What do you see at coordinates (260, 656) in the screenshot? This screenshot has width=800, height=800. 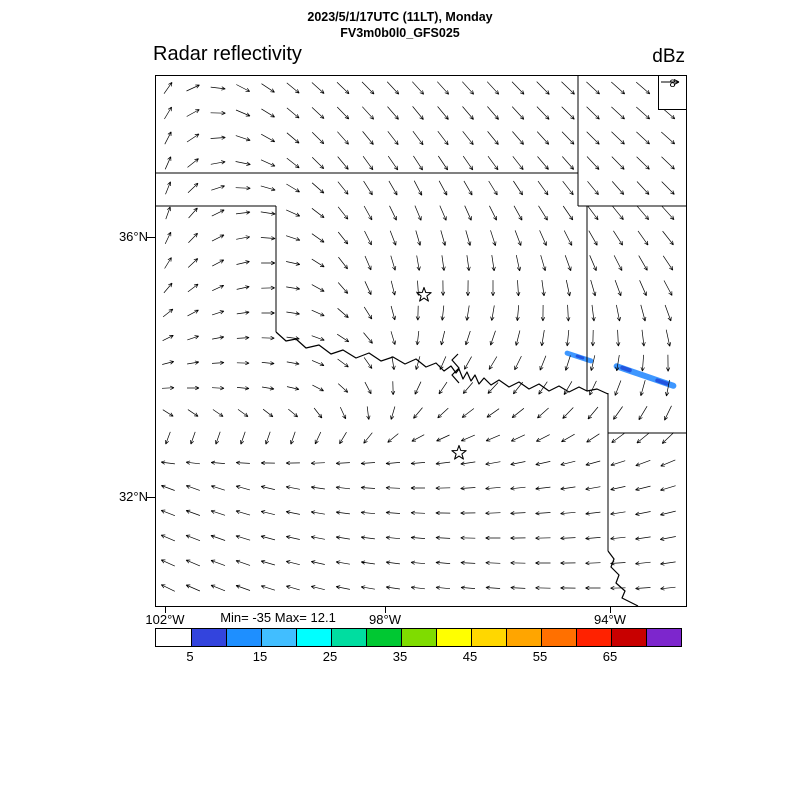 I see `colorbar-tick-label: 15` at bounding box center [260, 656].